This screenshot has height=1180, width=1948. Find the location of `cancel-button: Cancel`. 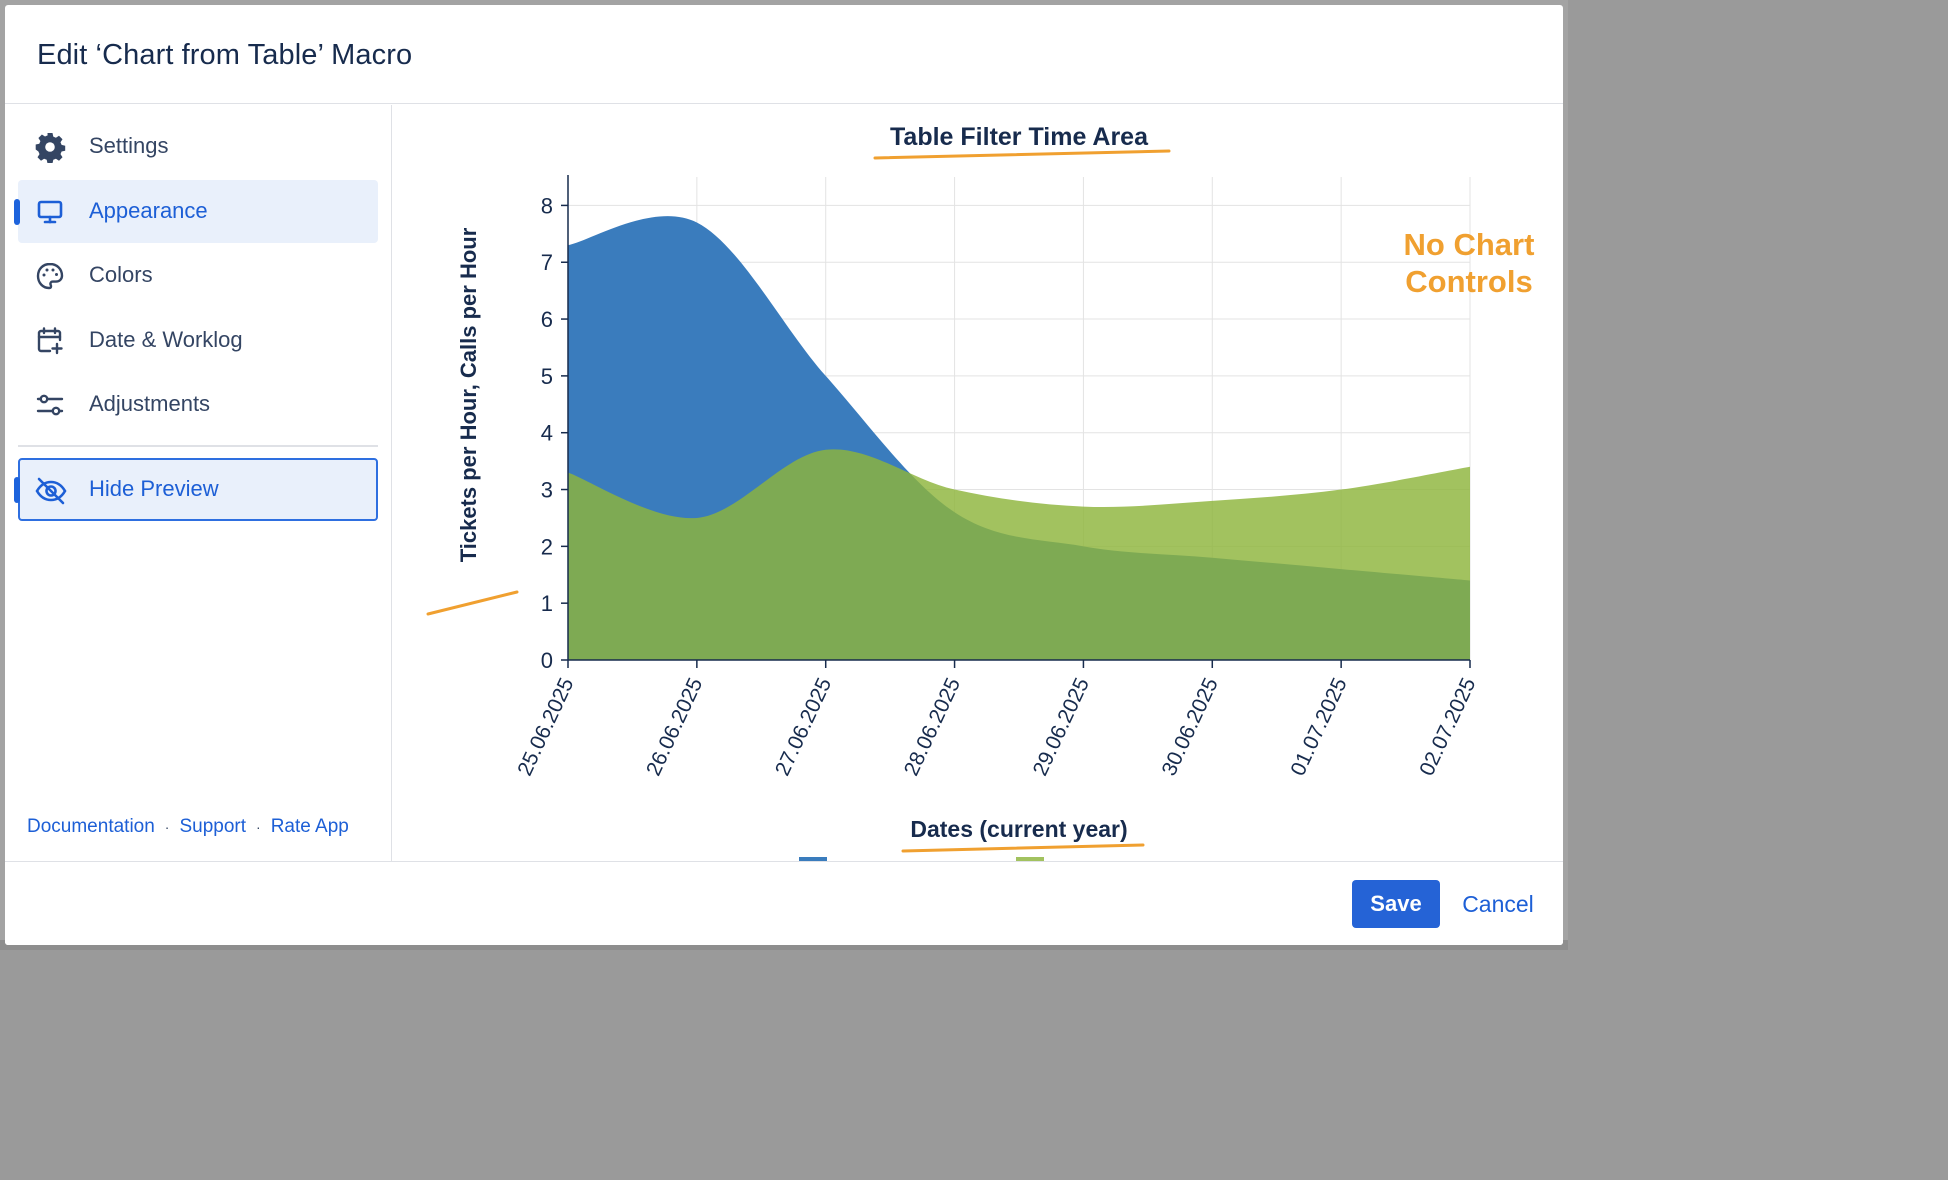

cancel-button: Cancel is located at coordinates (1498, 904).